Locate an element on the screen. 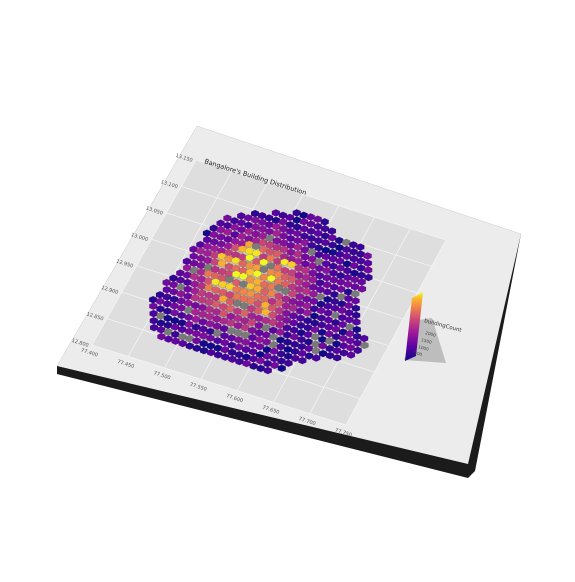 The height and width of the screenshot is (582, 575). y-tick-label: 12.900 is located at coordinates (109, 290).